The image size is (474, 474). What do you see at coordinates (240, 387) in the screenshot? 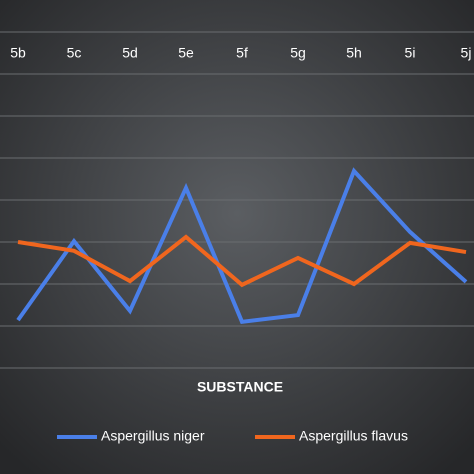
I see `x-axis-title: SUBSTANCE` at bounding box center [240, 387].